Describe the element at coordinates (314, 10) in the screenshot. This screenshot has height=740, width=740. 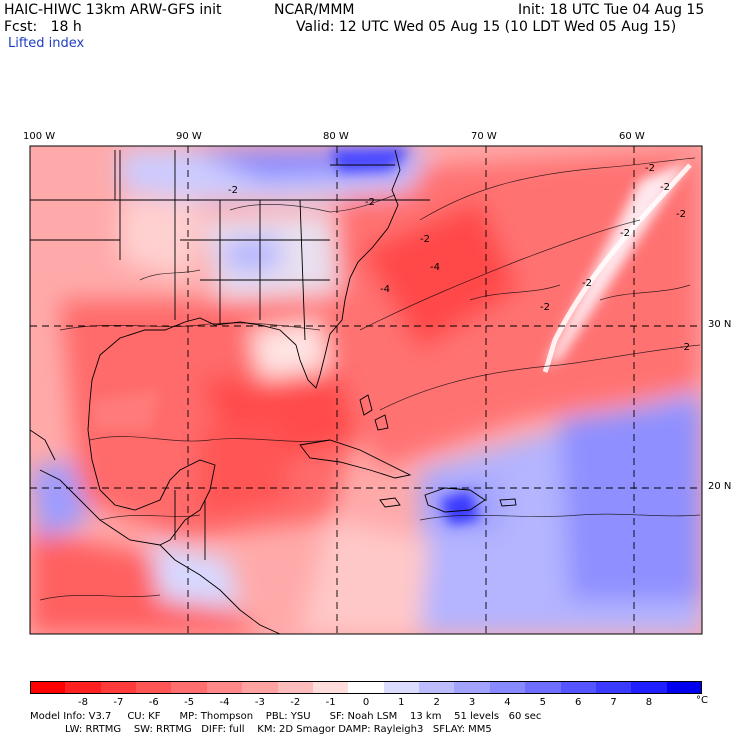
I see `organization: NCAR/MMM` at that location.